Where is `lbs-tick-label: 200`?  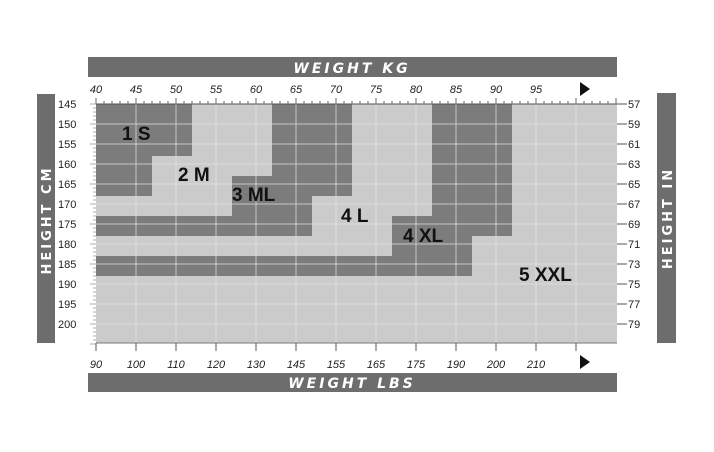 lbs-tick-label: 200 is located at coordinates (496, 365).